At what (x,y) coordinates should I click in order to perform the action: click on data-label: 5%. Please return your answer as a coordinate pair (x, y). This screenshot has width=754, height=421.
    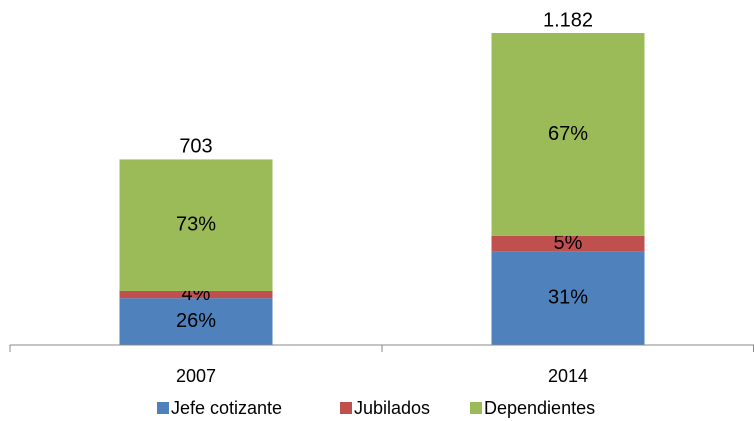
    Looking at the image, I should click on (568, 243).